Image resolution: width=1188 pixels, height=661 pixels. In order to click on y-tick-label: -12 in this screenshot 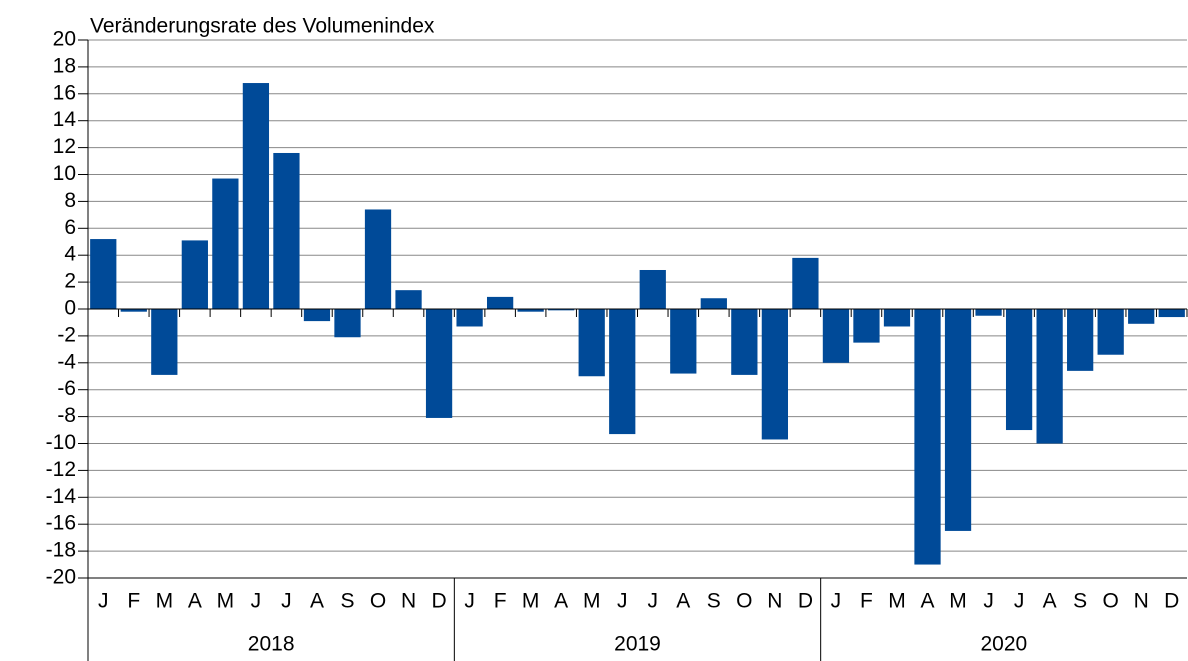, I will do `click(61, 469)`.